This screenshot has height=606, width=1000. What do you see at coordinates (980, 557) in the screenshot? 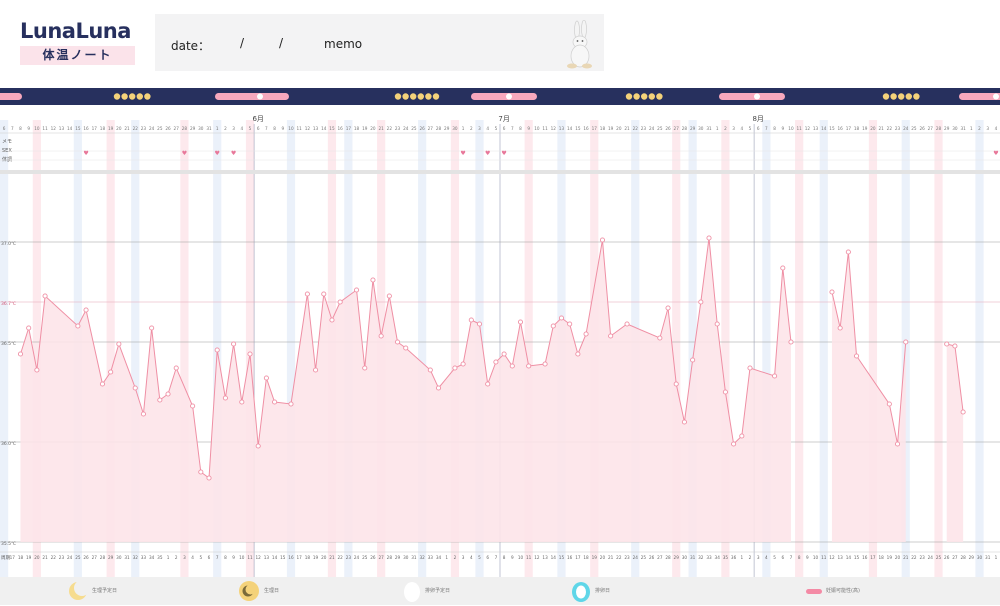
I see `cycle-day-number: 30` at bounding box center [980, 557].